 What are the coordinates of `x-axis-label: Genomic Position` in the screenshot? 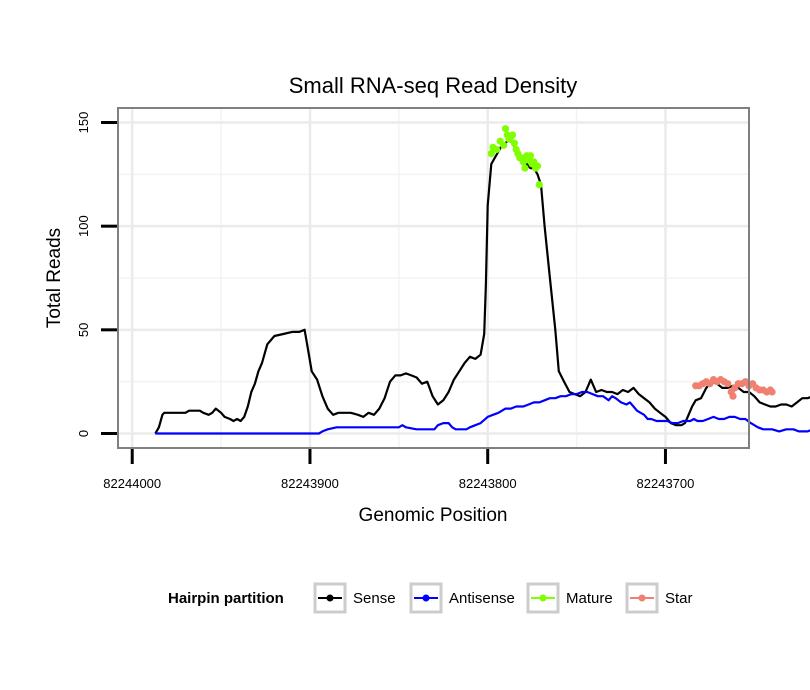 It's located at (433, 515).